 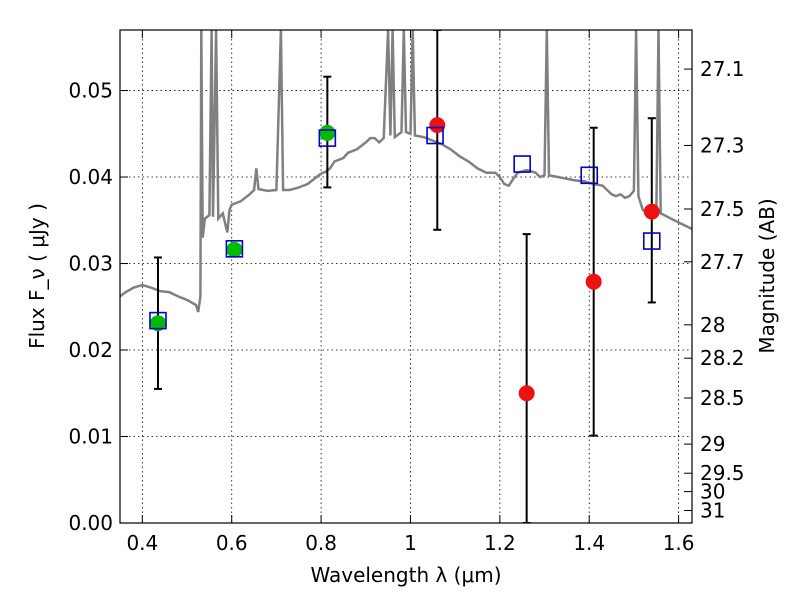 I want to click on y-right-tick-label: 31, so click(x=712, y=510).